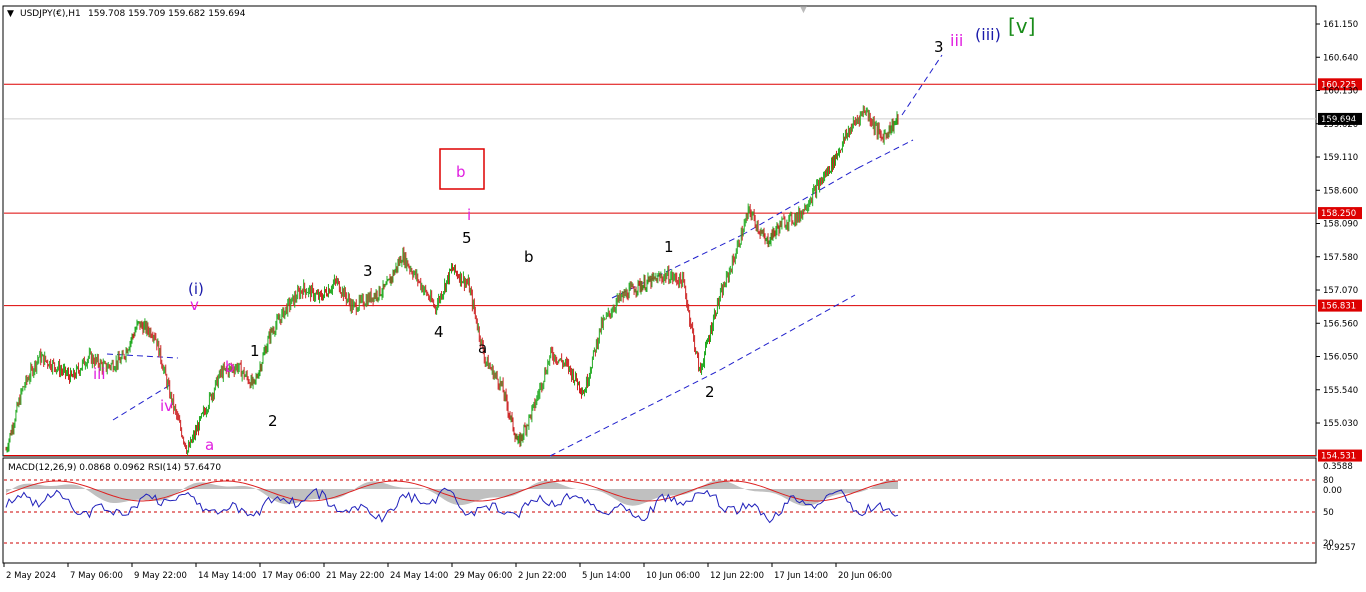 Image resolution: width=1366 pixels, height=592 pixels. Describe the element at coordinates (1340, 291) in the screenshot. I see `price-tick-label: 157.070` at that location.